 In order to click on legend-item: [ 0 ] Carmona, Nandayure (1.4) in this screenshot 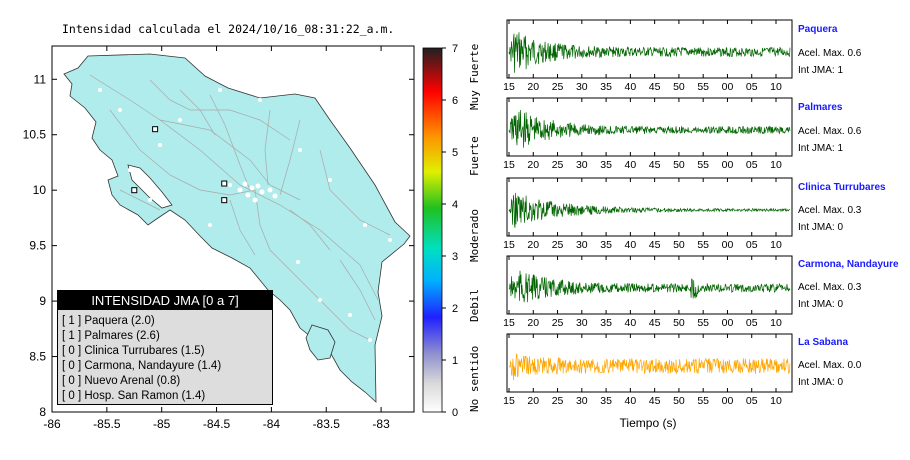, I will do `click(142, 366)`.